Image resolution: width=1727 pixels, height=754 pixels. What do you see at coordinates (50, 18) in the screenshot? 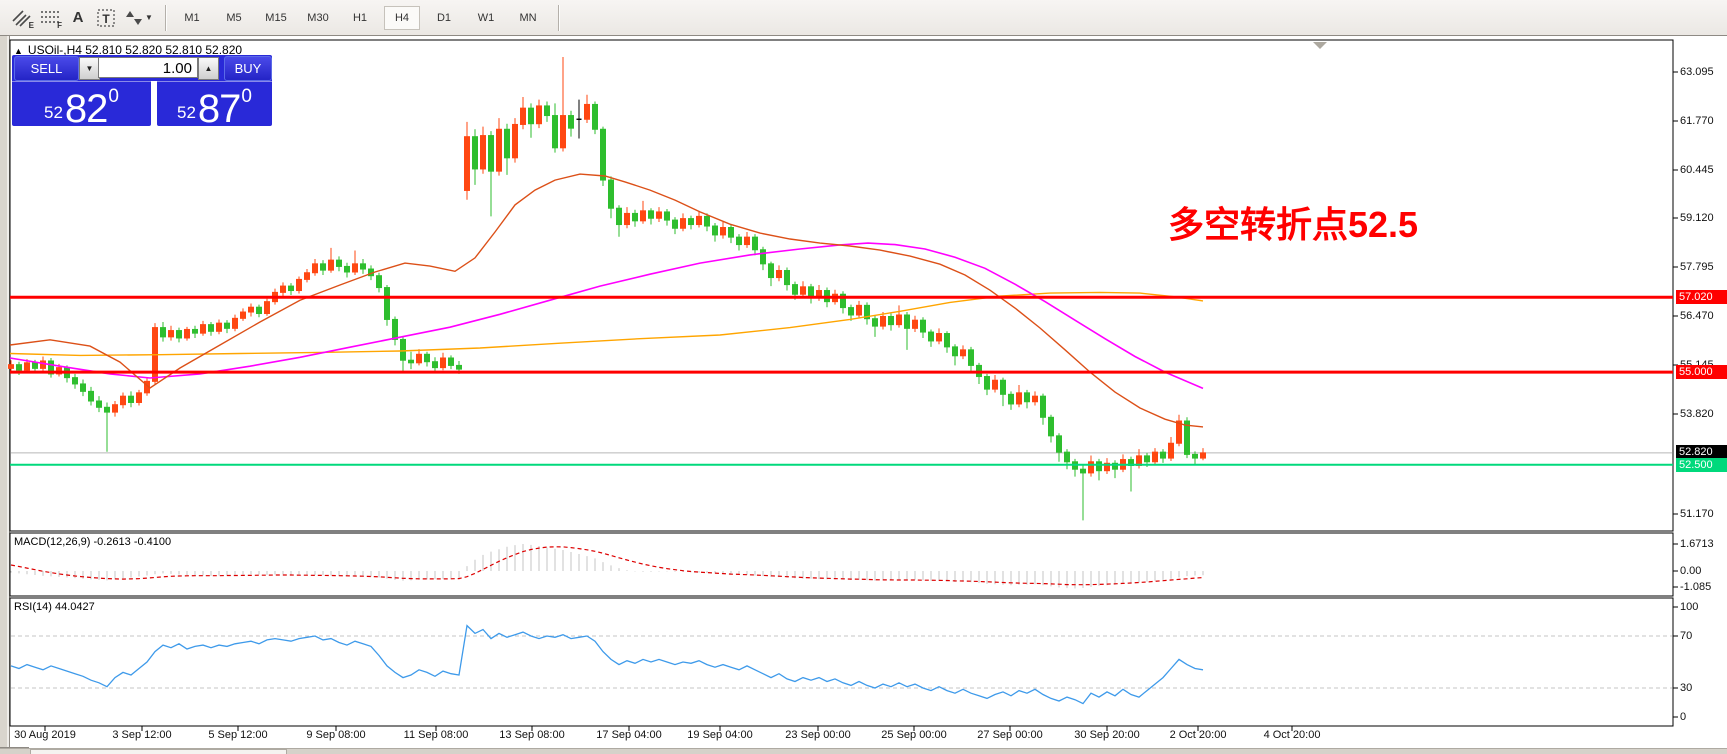
I see `fibonacci-icon: F` at bounding box center [50, 18].